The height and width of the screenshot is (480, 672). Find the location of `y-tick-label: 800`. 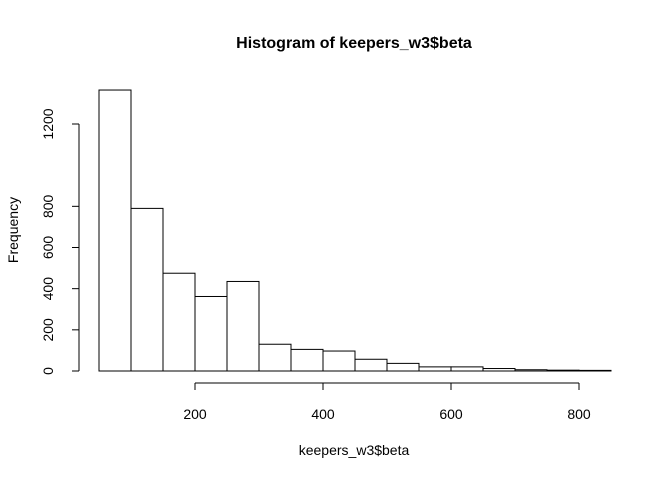

y-tick-label: 800 is located at coordinates (48, 206).